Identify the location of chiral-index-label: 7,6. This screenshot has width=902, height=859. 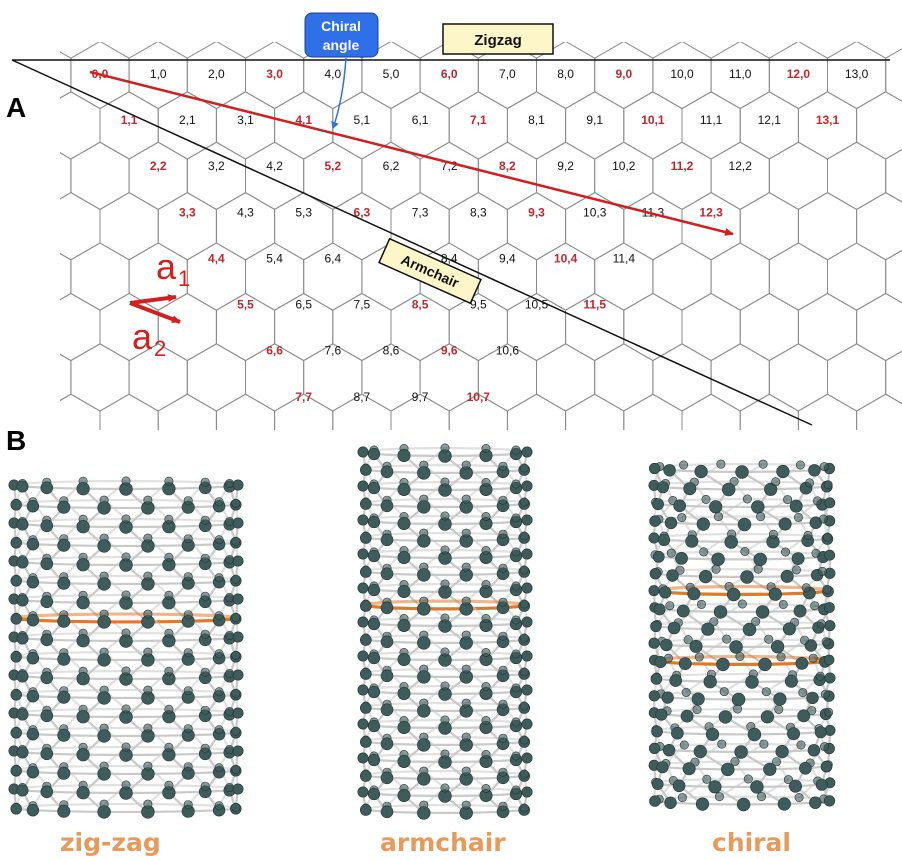
(332, 351).